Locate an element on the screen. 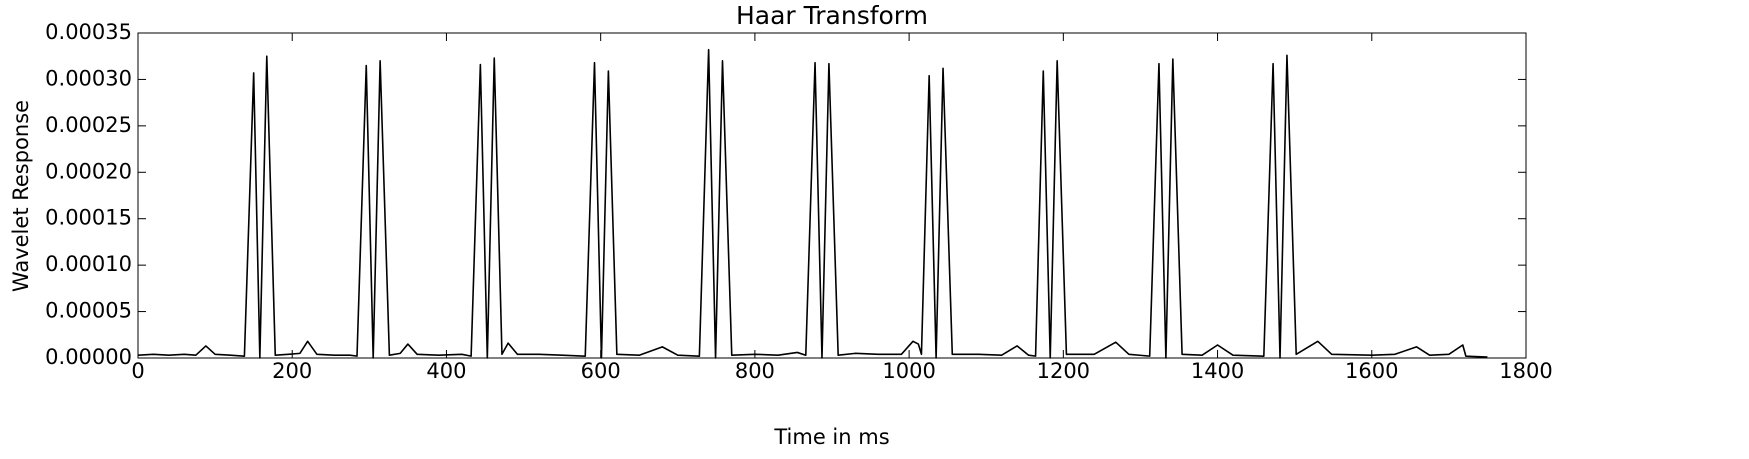 This screenshot has width=1749, height=459. x-tick-label: 400 is located at coordinates (446, 371).